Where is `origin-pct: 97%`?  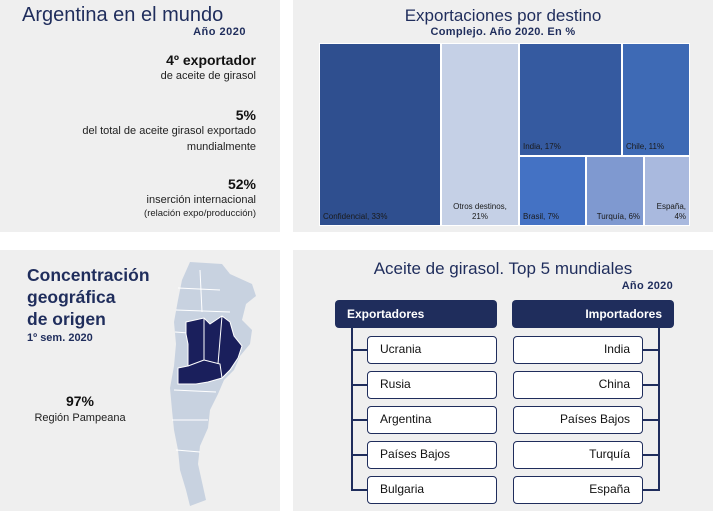 origin-pct: 97% is located at coordinates (80, 401).